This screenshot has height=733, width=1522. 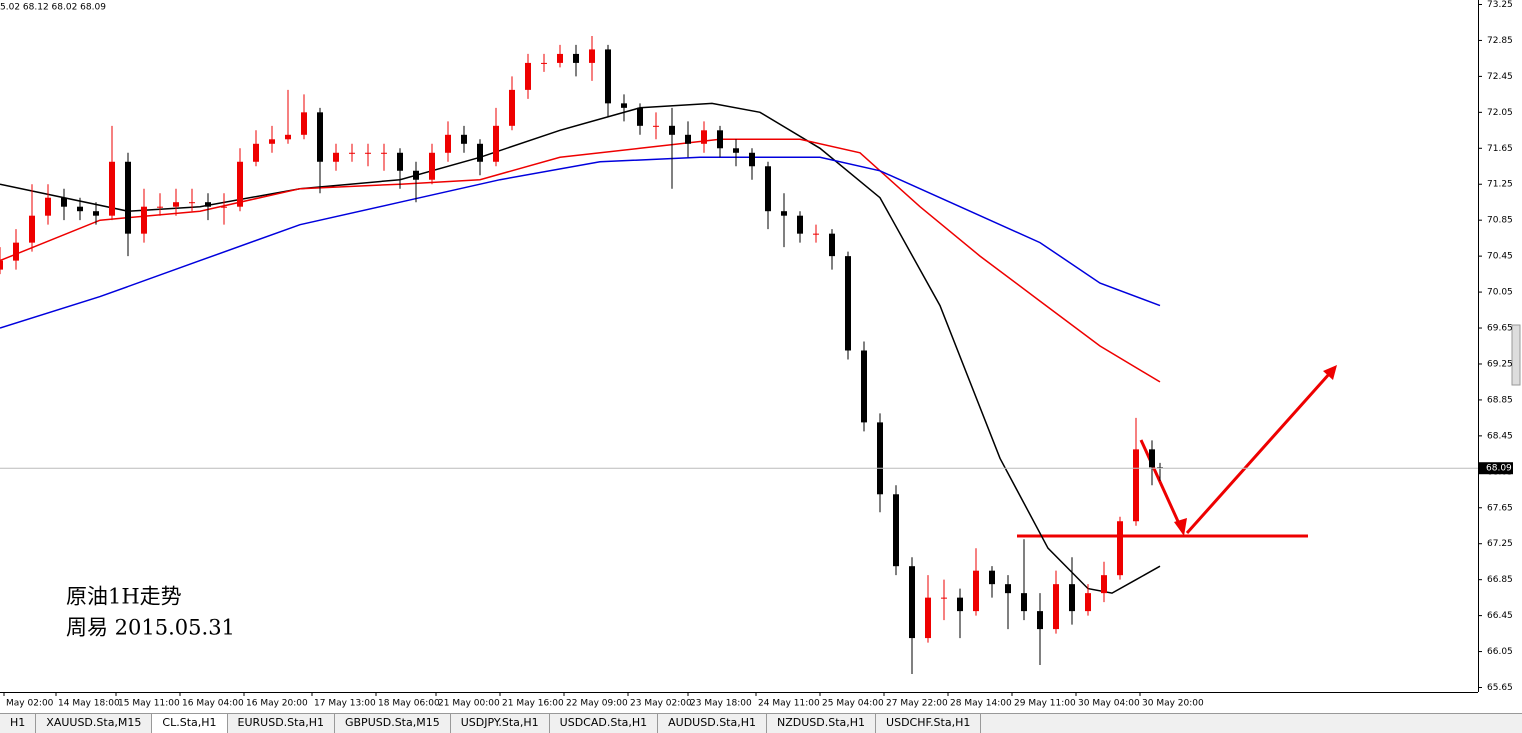 I want to click on x-tick-label: 16 May 04:00, so click(x=213, y=704).